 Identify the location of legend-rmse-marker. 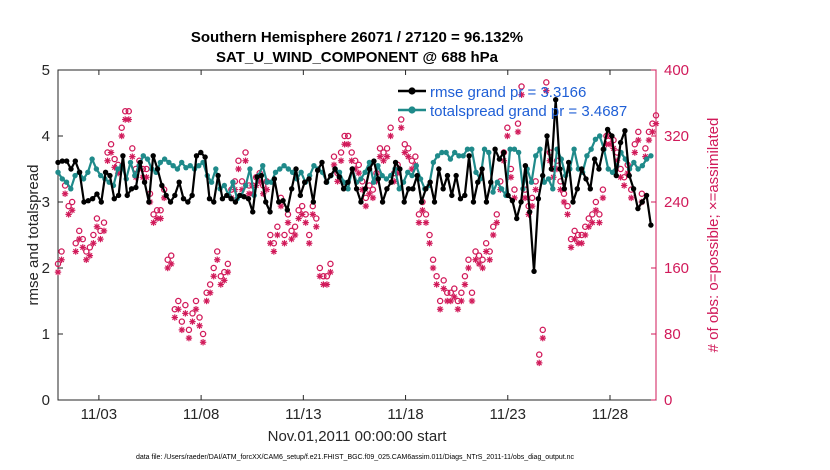
(412, 91).